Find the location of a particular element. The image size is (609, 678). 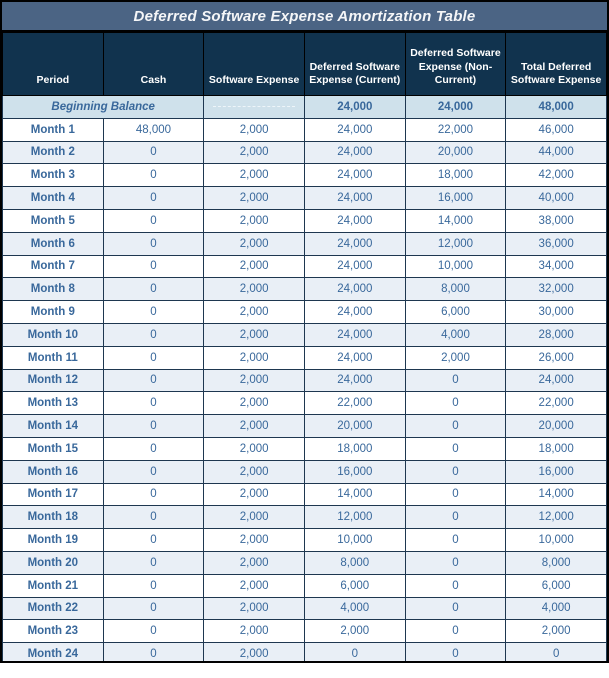

cell-value: 14,000 is located at coordinates (455, 220).